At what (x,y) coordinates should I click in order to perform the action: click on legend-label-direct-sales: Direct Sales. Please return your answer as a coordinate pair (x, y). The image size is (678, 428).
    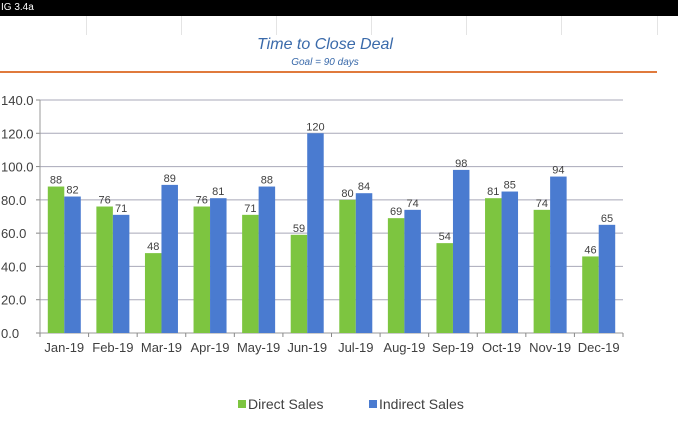
    Looking at the image, I should click on (286, 404).